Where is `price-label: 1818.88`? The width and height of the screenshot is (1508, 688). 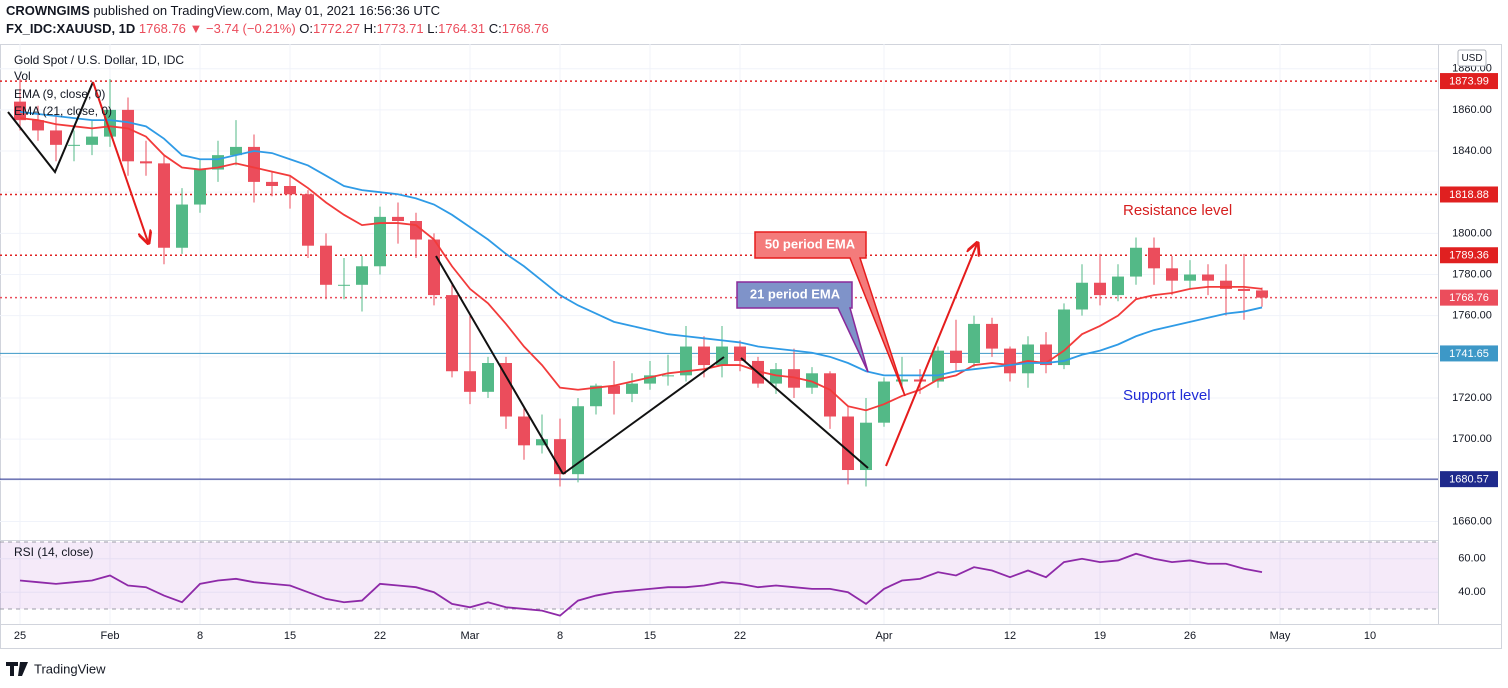 price-label: 1818.88 is located at coordinates (1469, 195).